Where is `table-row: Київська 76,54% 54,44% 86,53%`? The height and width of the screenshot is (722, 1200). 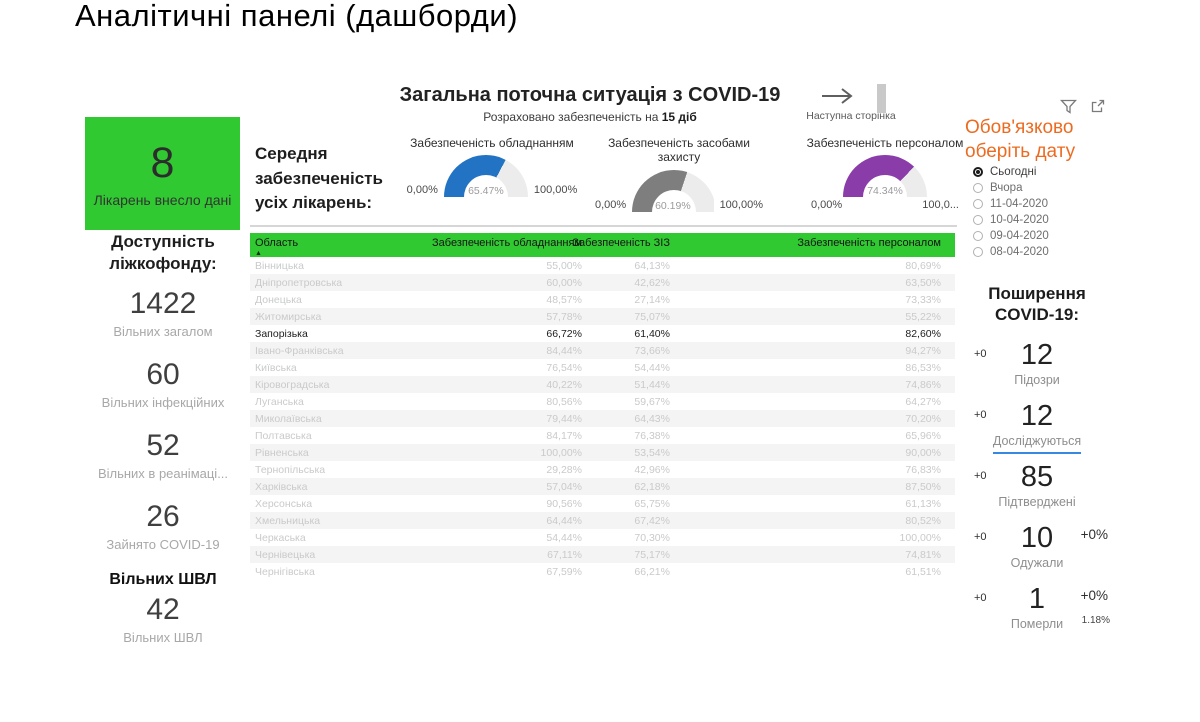
table-row: Київська 76,54% 54,44% 86,53% is located at coordinates (602, 367).